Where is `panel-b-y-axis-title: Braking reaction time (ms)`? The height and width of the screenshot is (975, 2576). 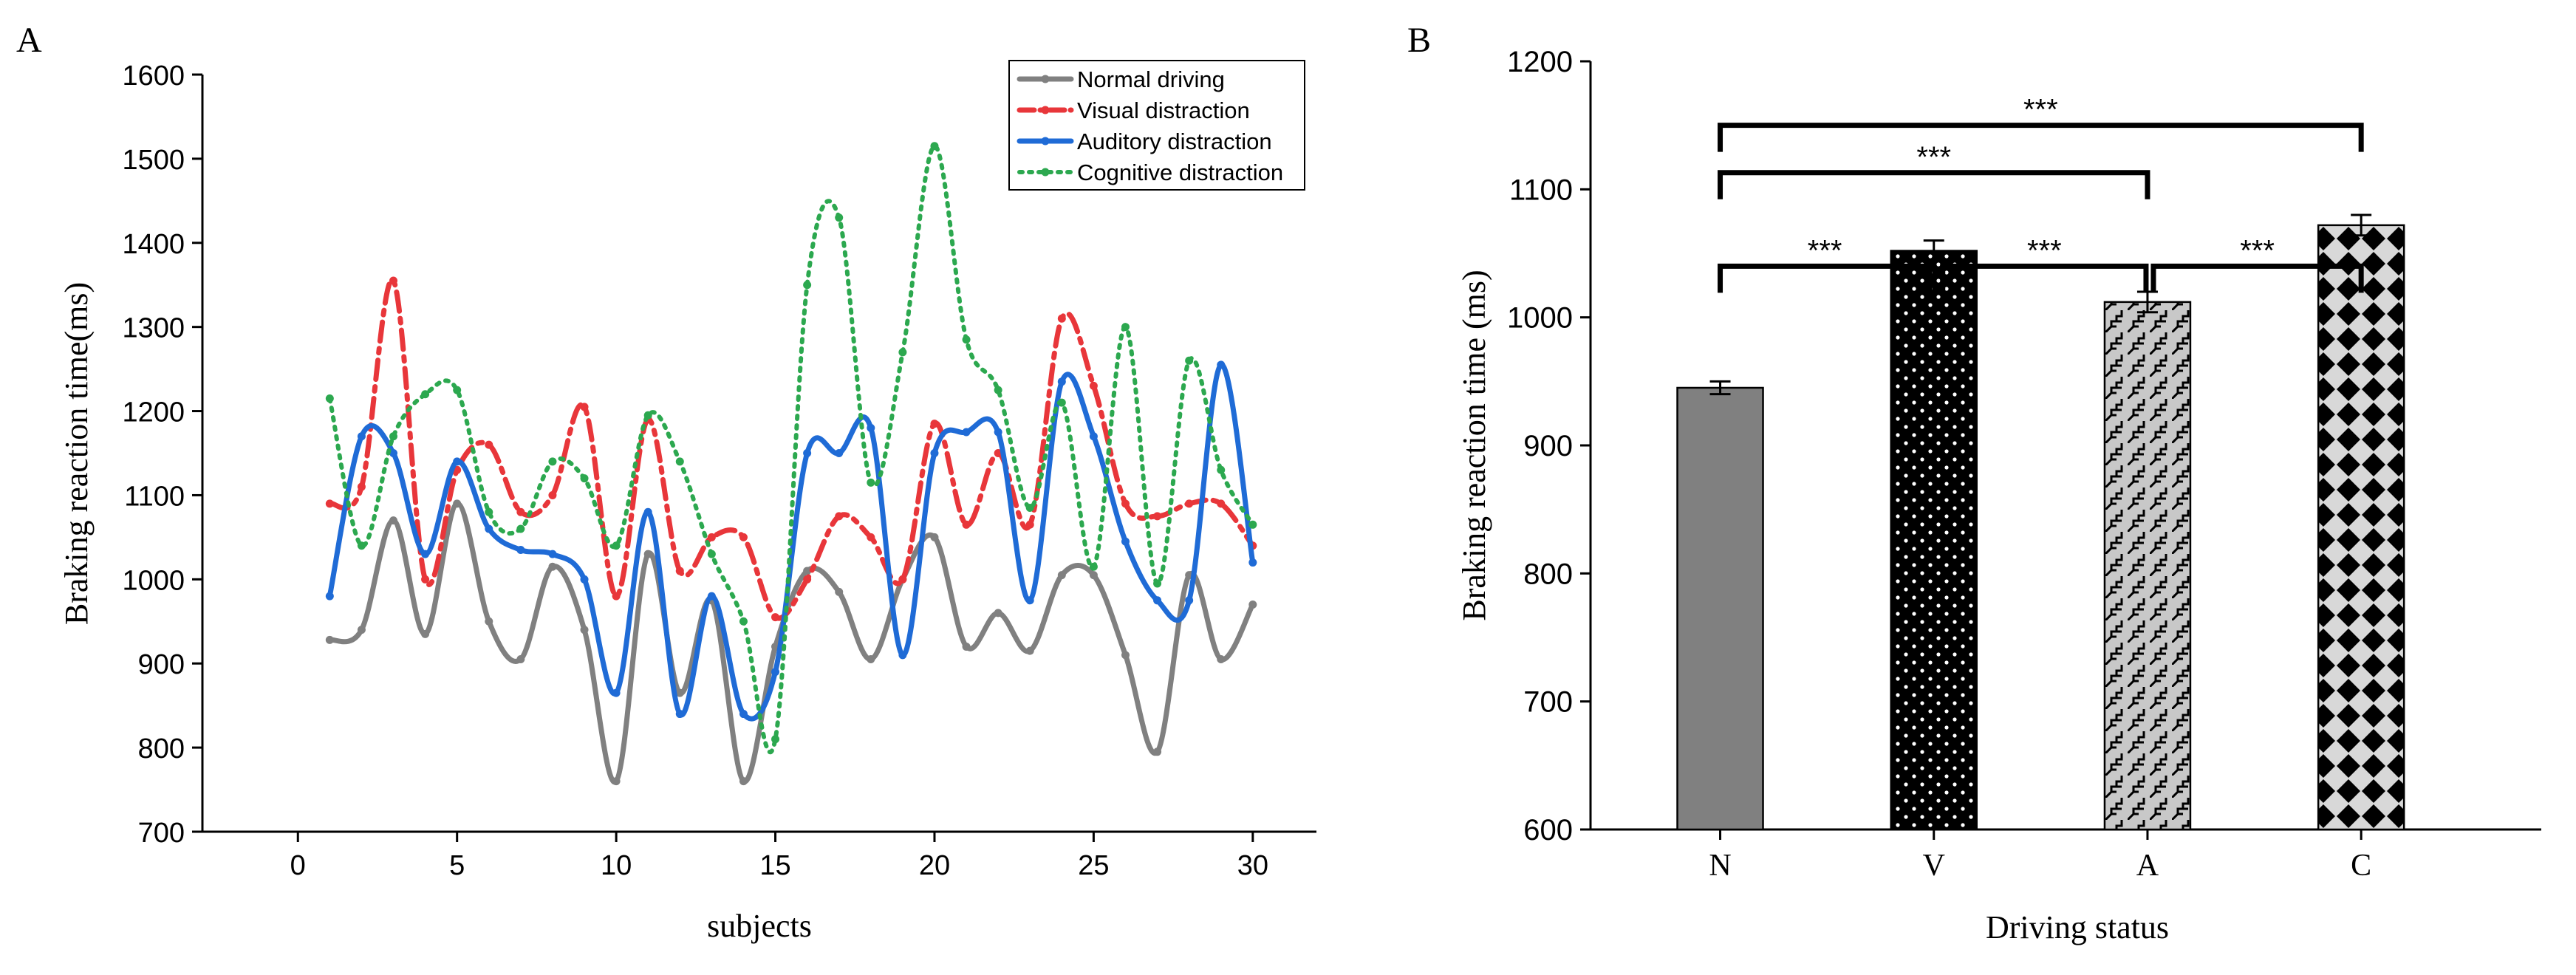
panel-b-y-axis-title: Braking reaction time (ms) is located at coordinates (1474, 445).